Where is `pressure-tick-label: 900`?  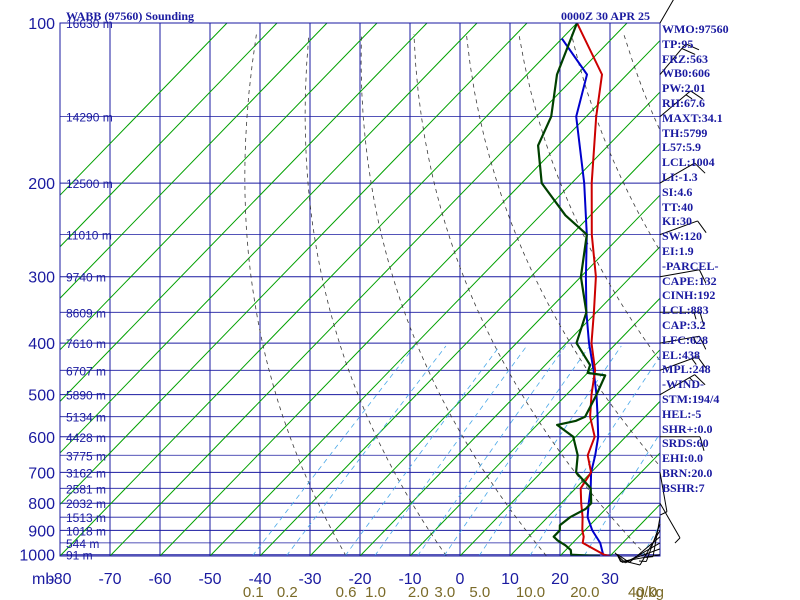
pressure-tick-label: 900 is located at coordinates (41, 531).